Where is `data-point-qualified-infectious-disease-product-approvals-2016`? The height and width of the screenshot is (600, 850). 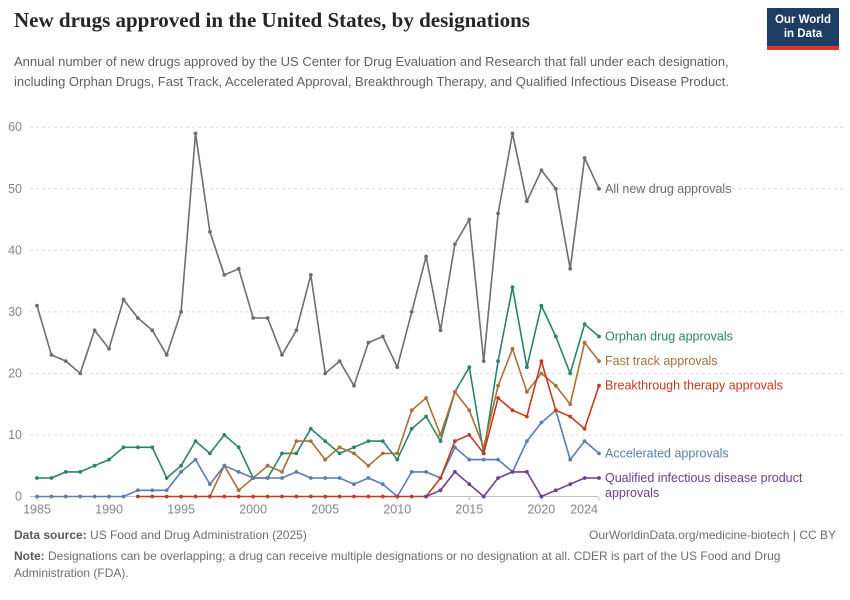 data-point-qualified-infectious-disease-product-approvals-2016 is located at coordinates (483, 496).